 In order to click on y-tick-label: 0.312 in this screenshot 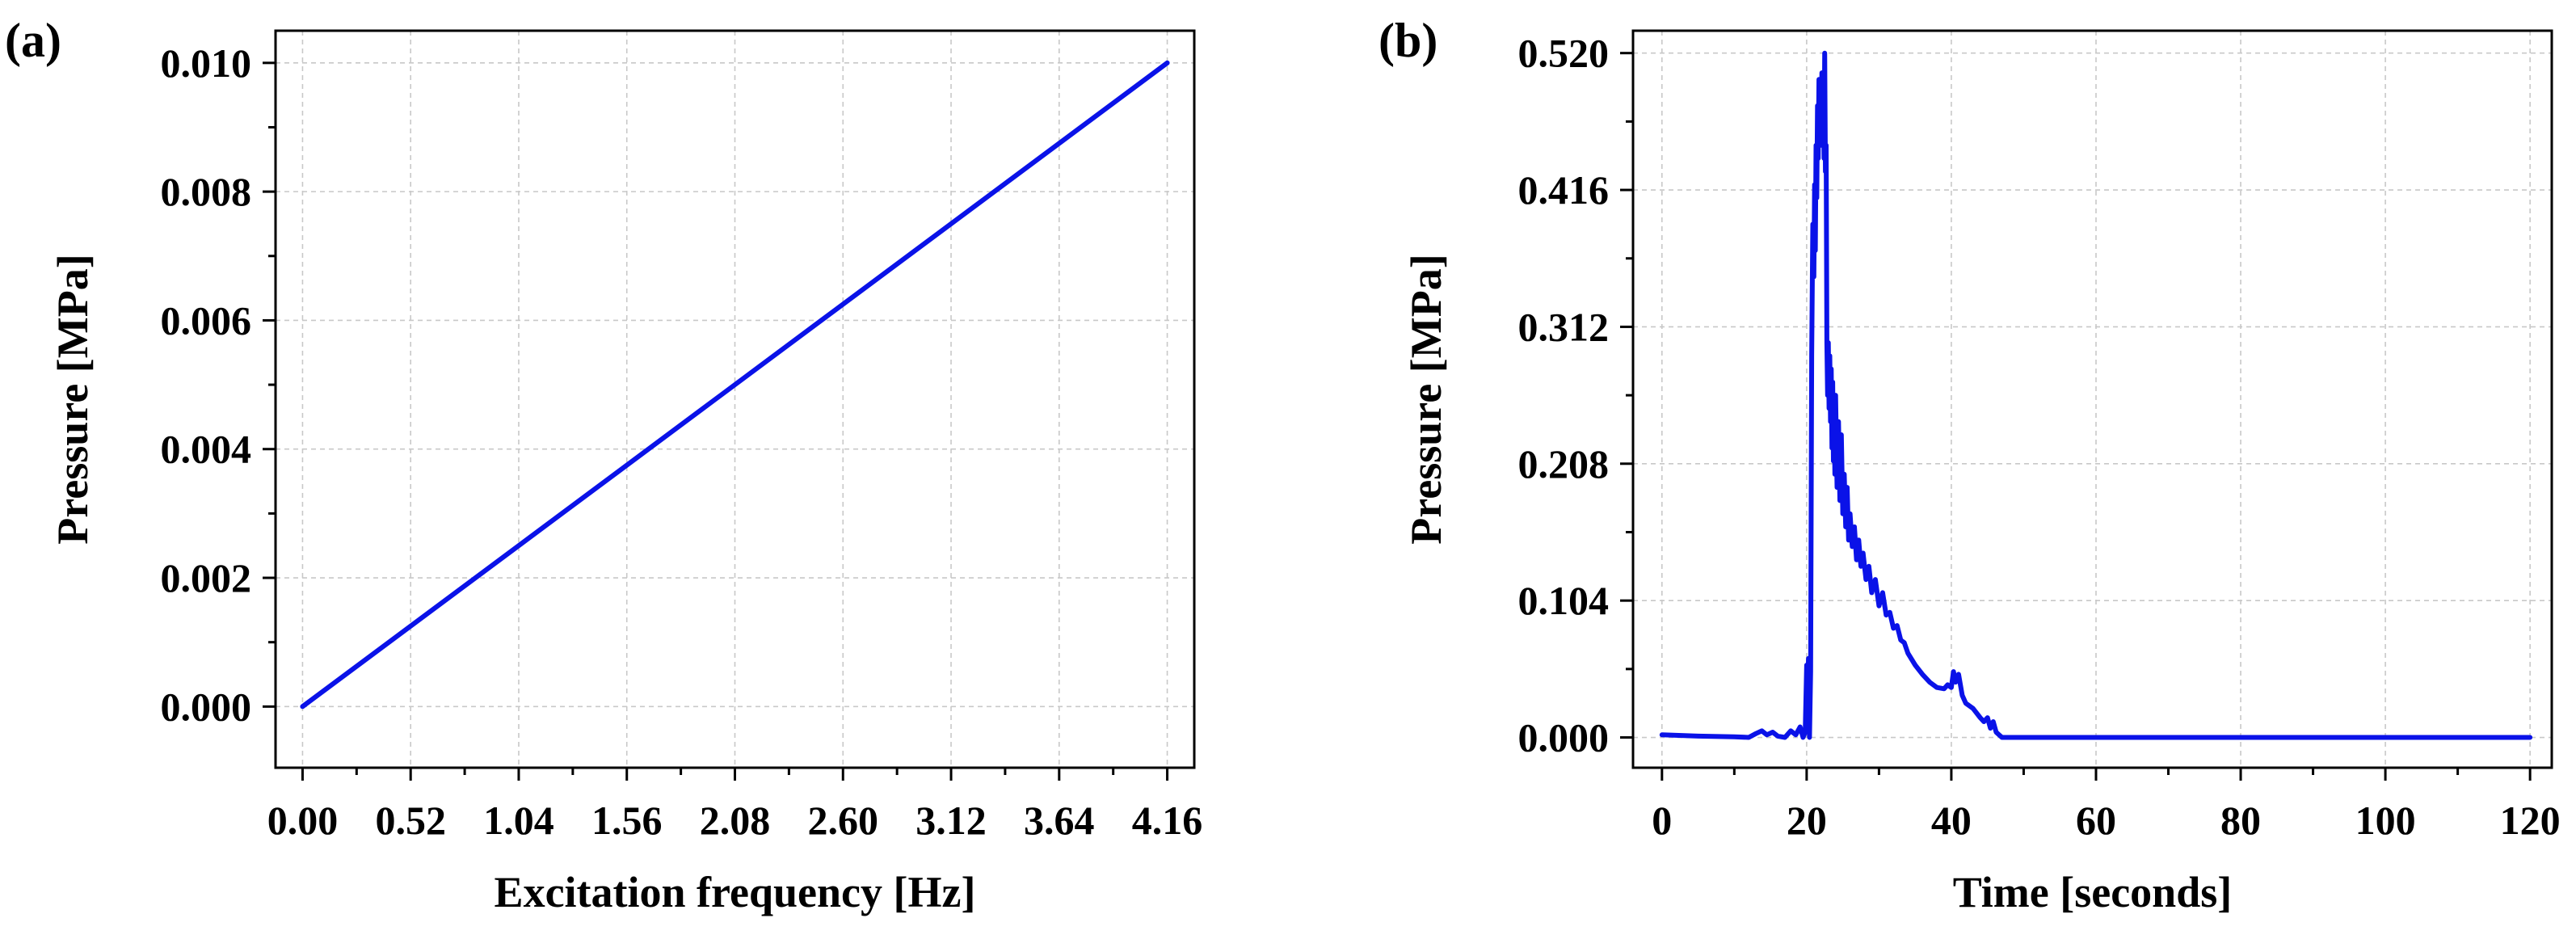, I will do `click(1564, 326)`.